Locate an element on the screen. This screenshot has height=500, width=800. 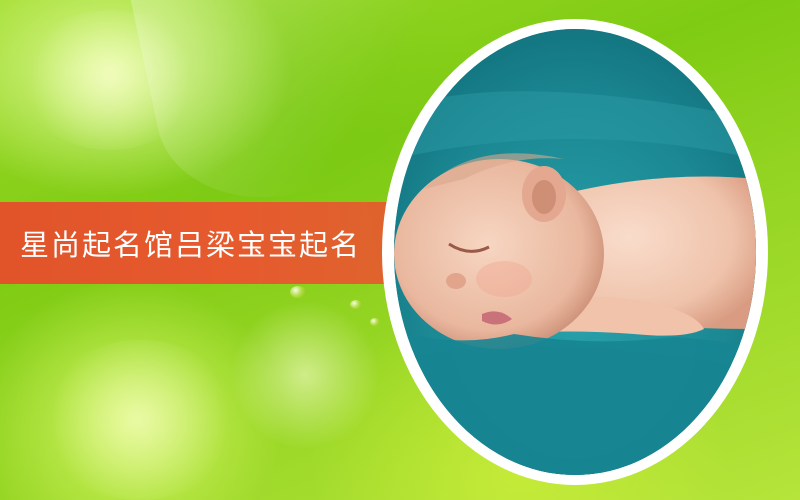
baby-body is located at coordinates (650, 252).